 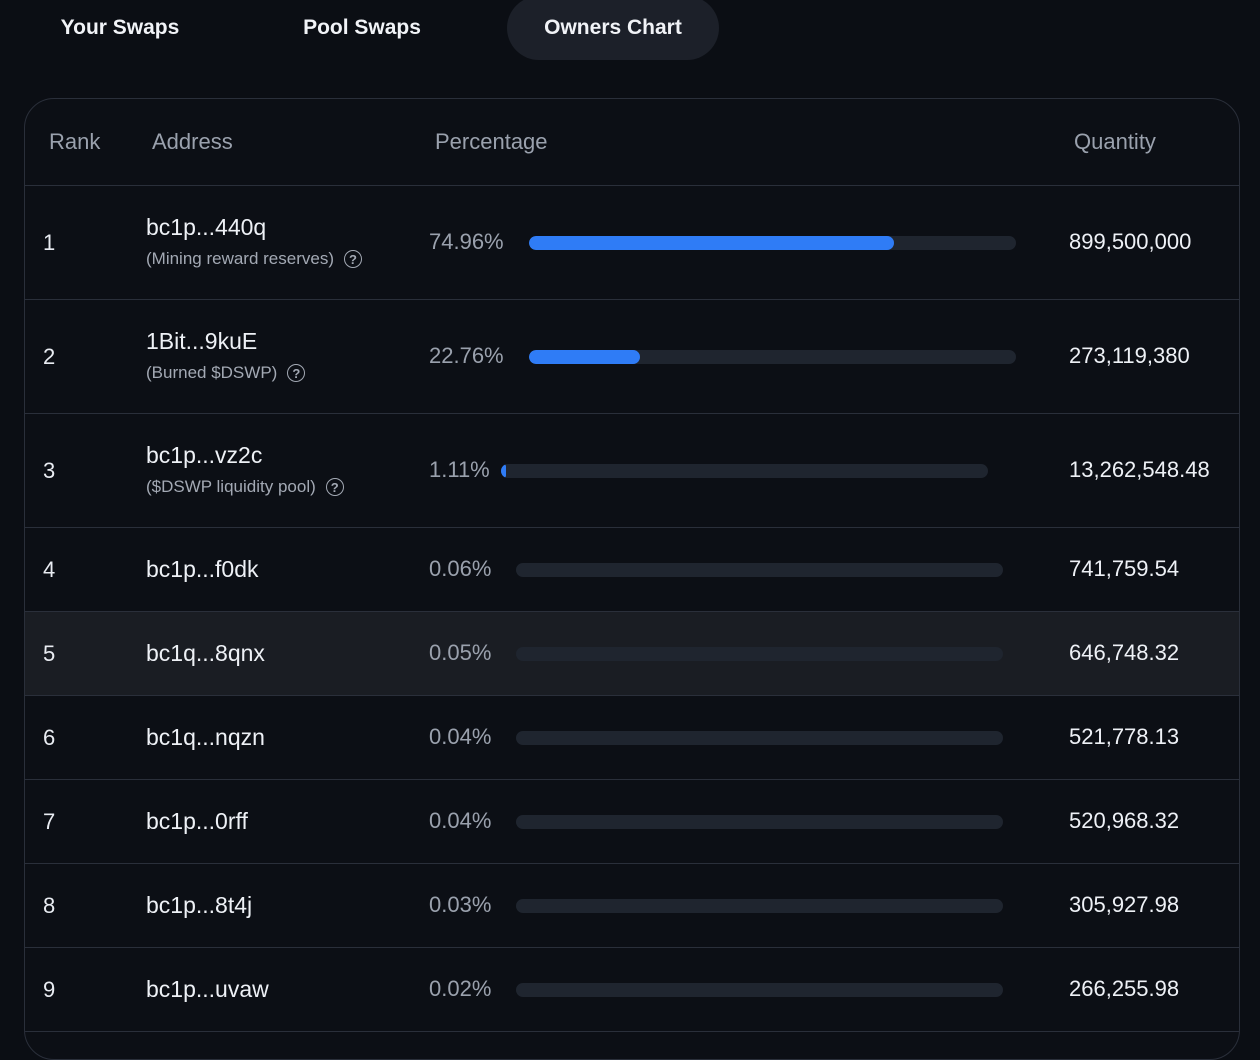 What do you see at coordinates (49, 653) in the screenshot?
I see `row-rank: 5` at bounding box center [49, 653].